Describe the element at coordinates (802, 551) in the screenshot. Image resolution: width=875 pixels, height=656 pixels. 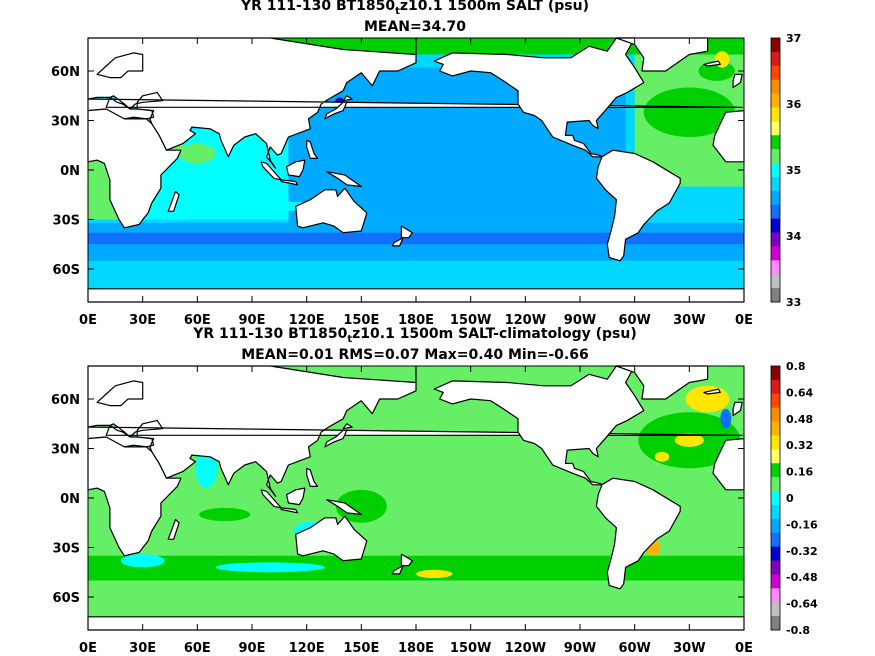
I see `colorbar-label: -0.32` at that location.